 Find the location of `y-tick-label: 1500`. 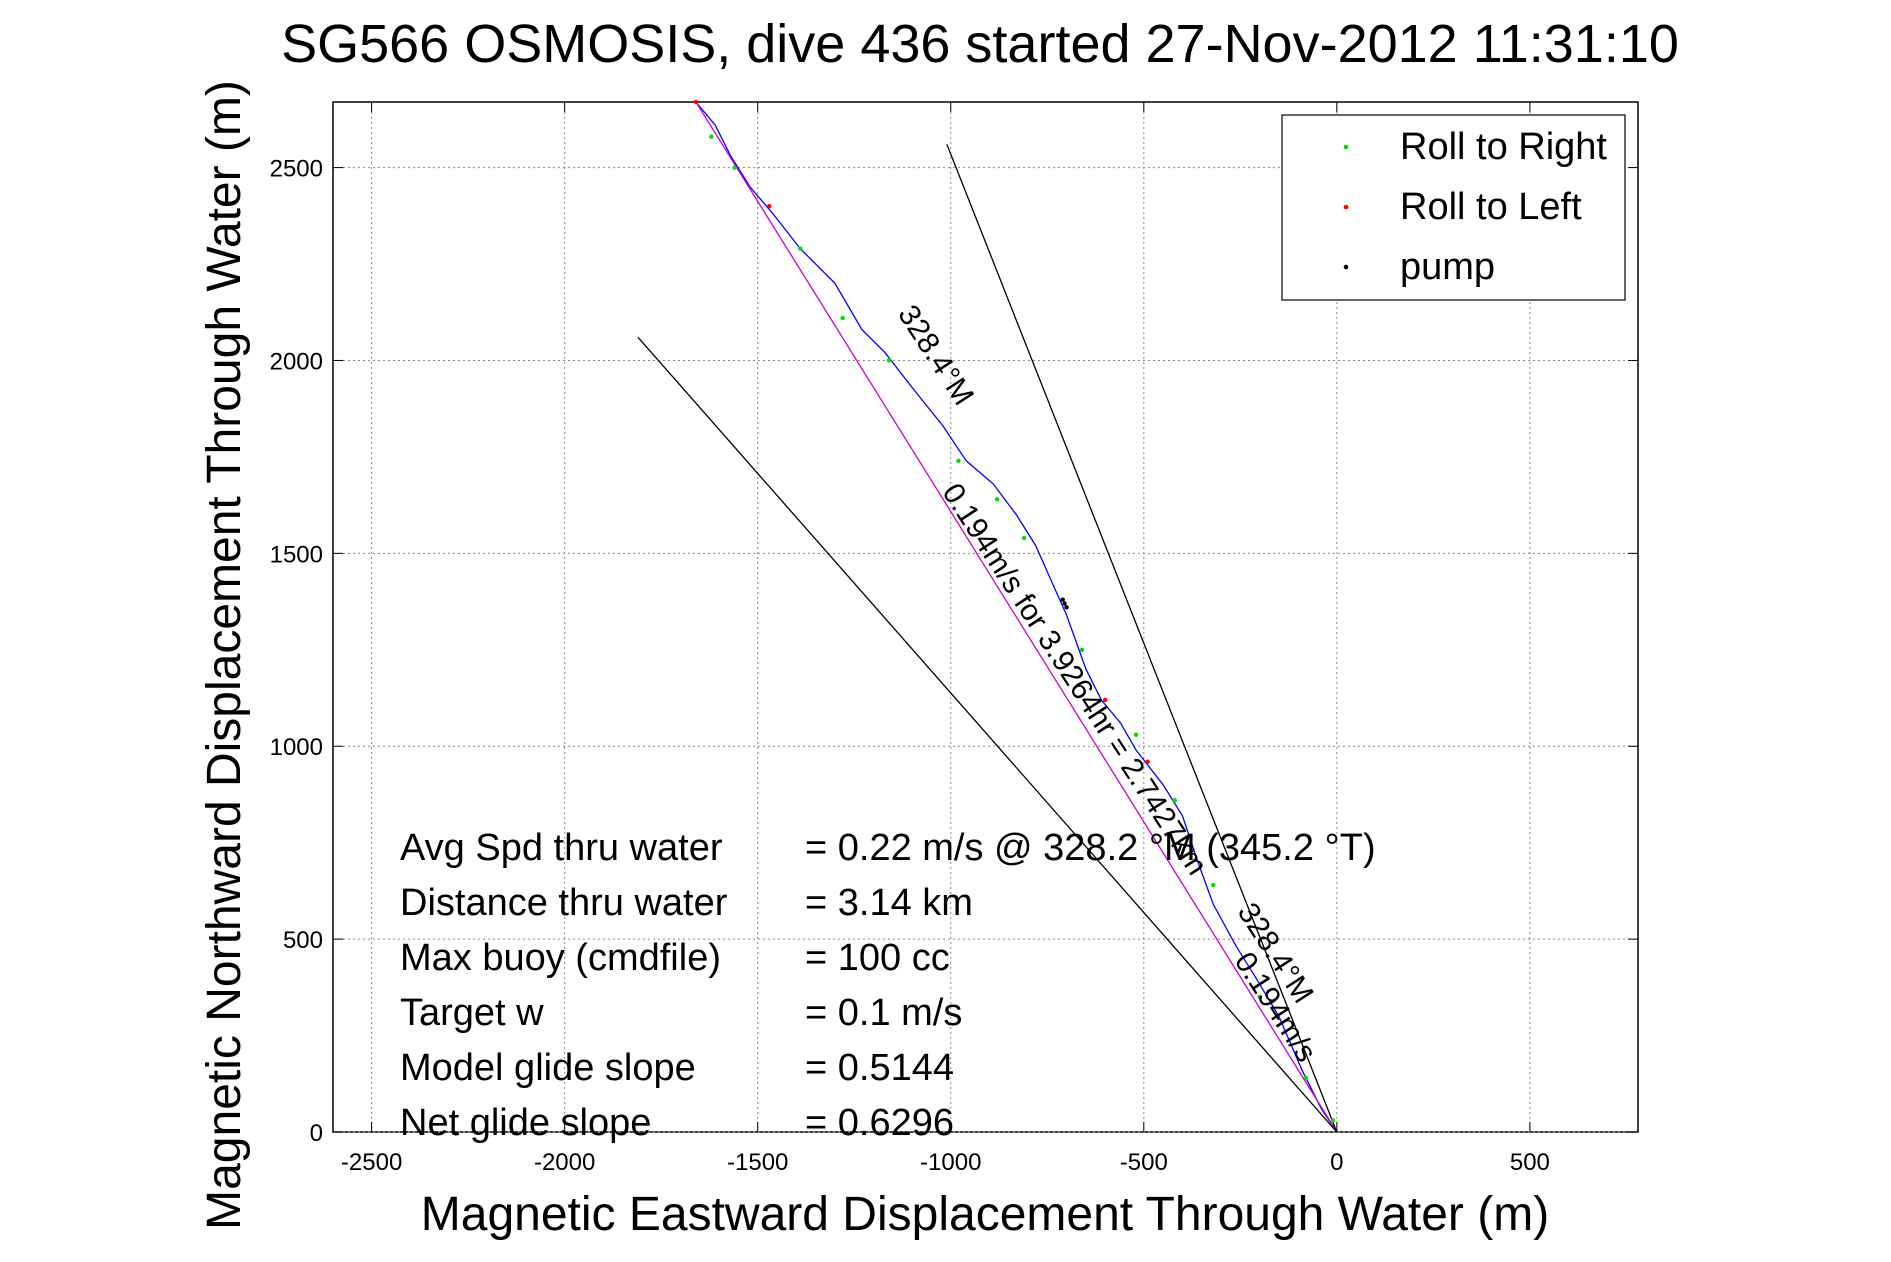

y-tick-label: 1500 is located at coordinates (296, 554).